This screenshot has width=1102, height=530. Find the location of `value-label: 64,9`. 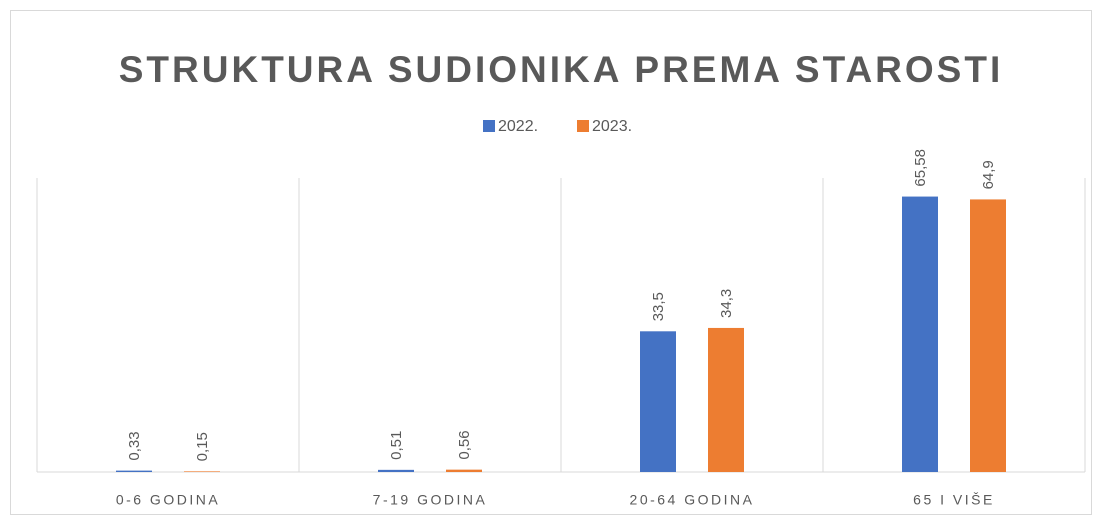

value-label: 64,9 is located at coordinates (988, 174).